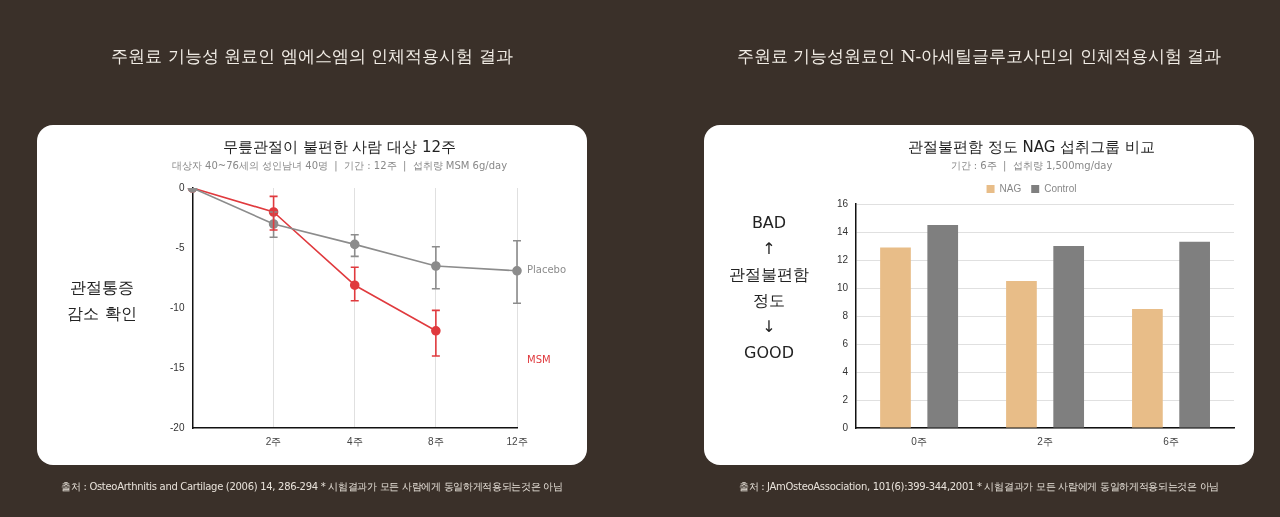  Describe the element at coordinates (843, 231) in the screenshot. I see `y-tick-label: 14` at that location.